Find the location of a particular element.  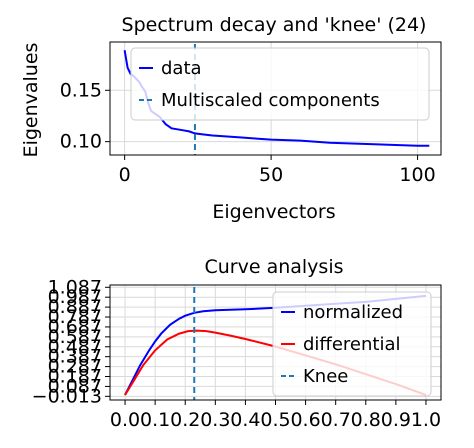

x-tick-label: 0.7 is located at coordinates (336, 420).